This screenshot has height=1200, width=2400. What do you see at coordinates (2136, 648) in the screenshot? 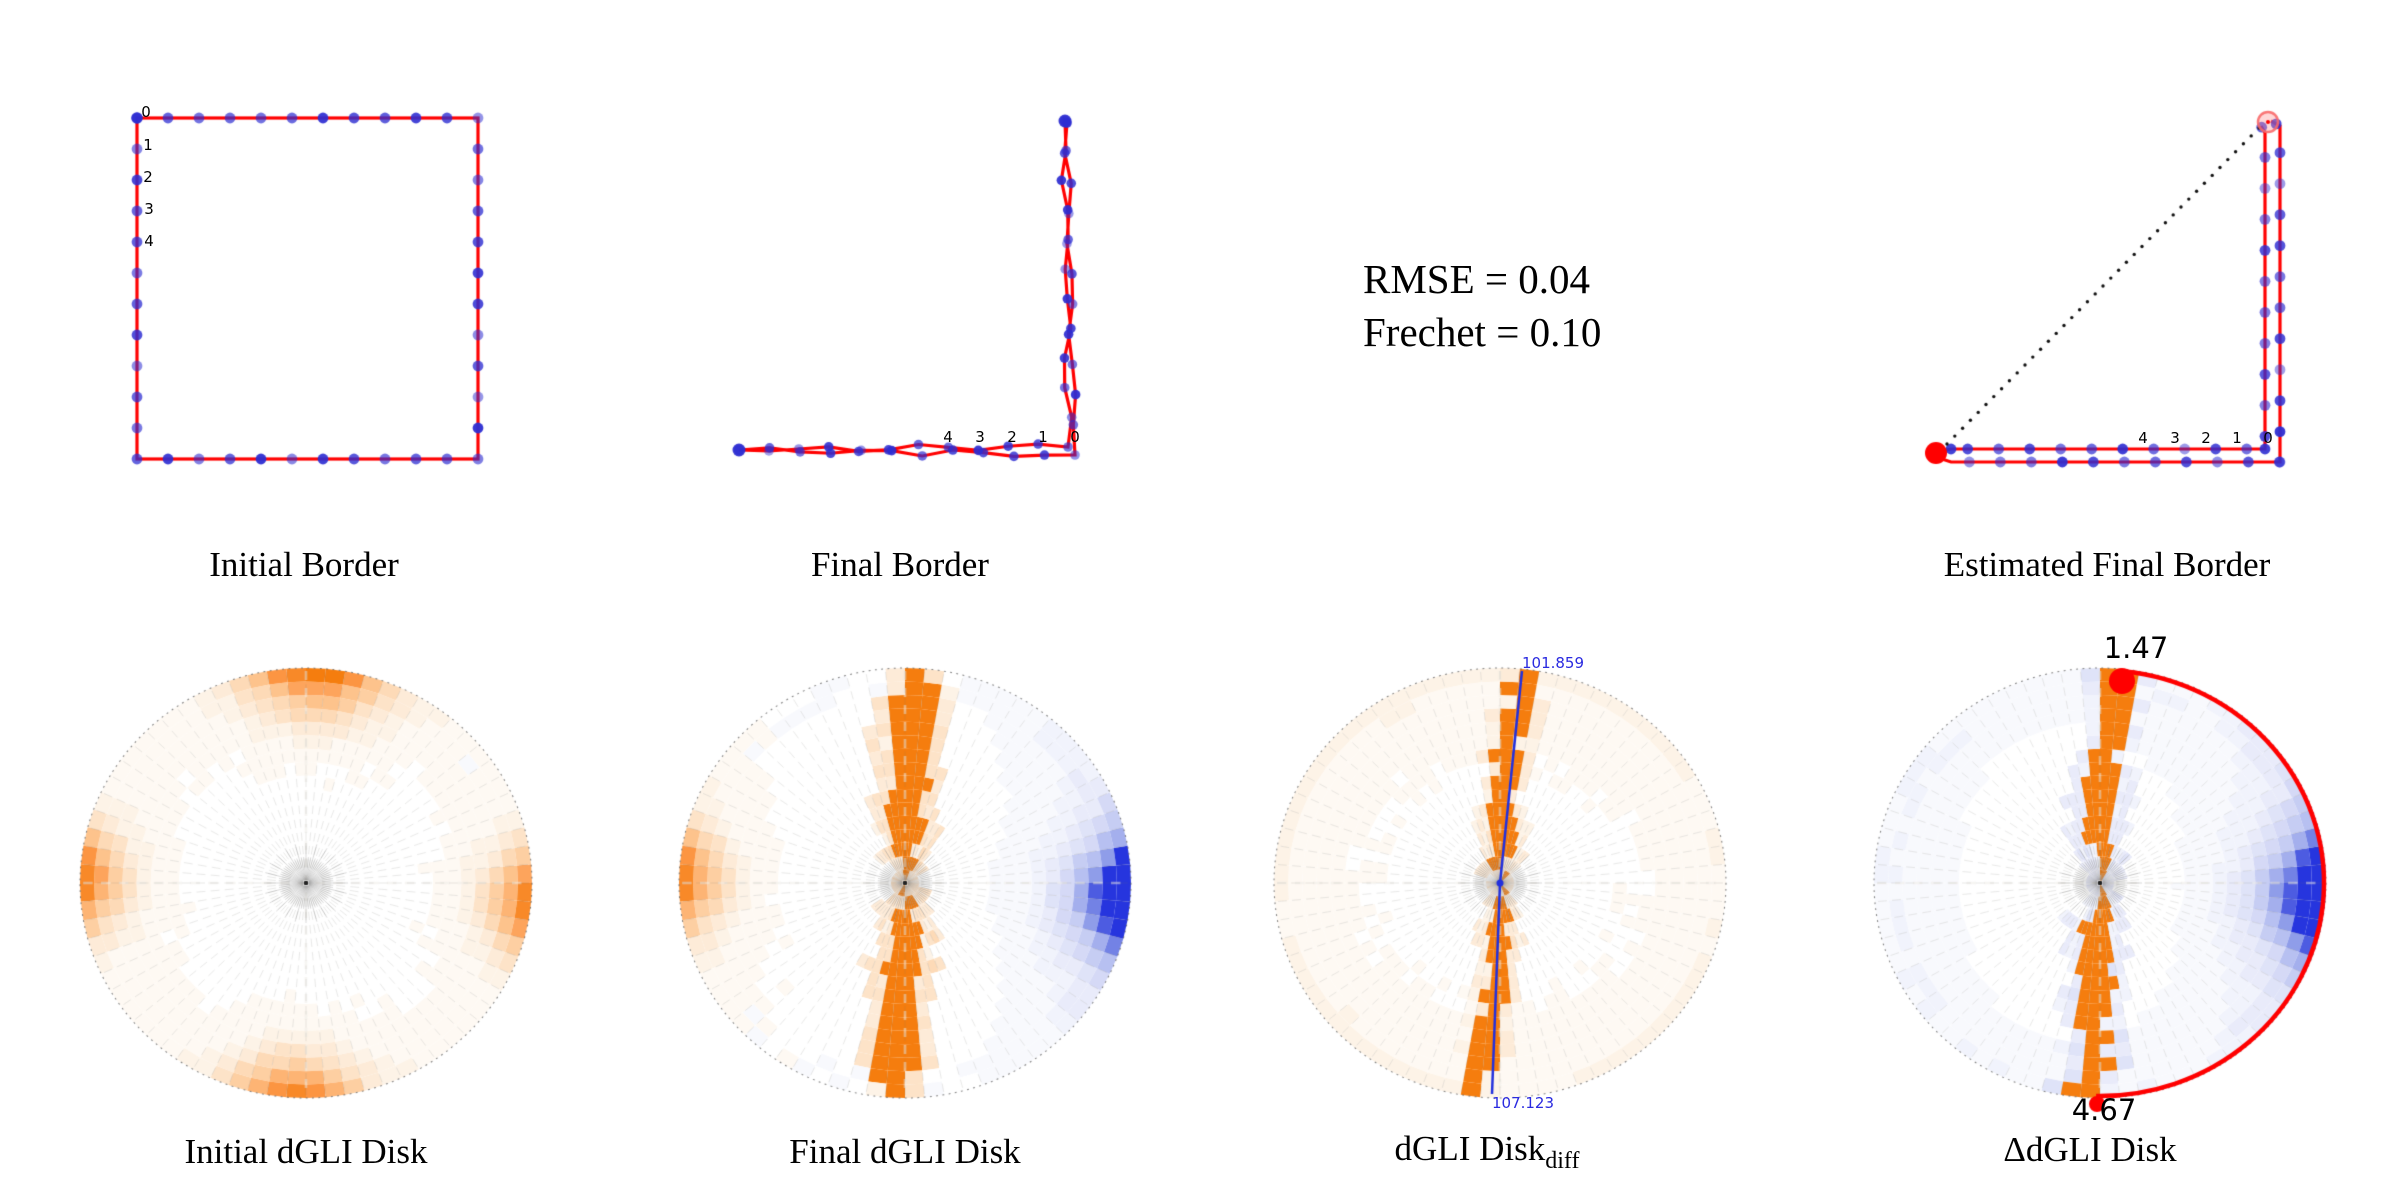
I see `annotation-label: 1.47` at bounding box center [2136, 648].